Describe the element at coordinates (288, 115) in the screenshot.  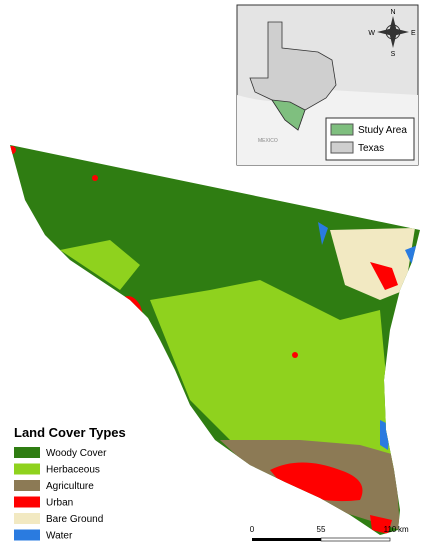
I see `study-area-shape` at that location.